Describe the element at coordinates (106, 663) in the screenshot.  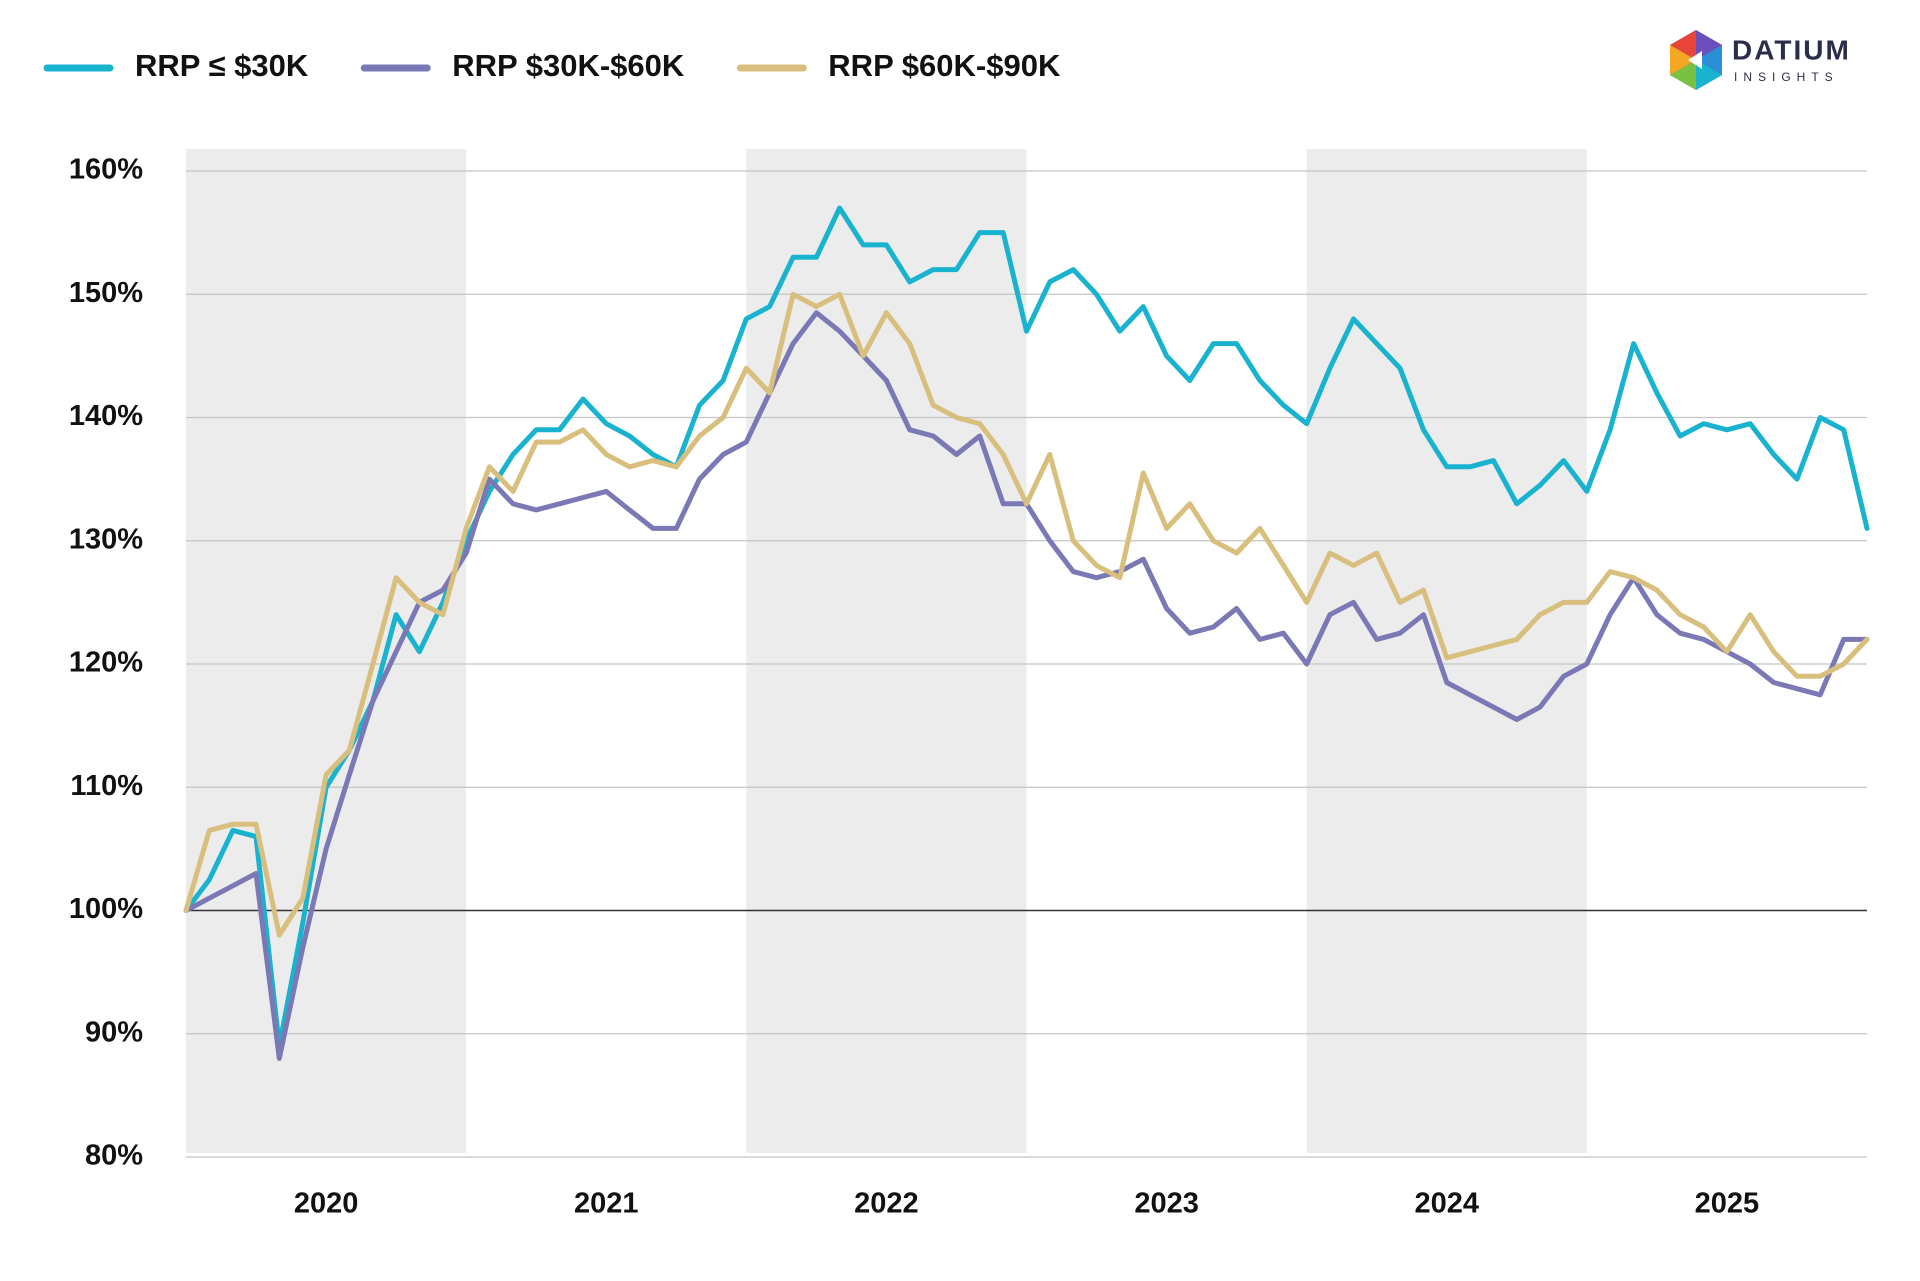
I see `y-tick-label: 120%` at that location.